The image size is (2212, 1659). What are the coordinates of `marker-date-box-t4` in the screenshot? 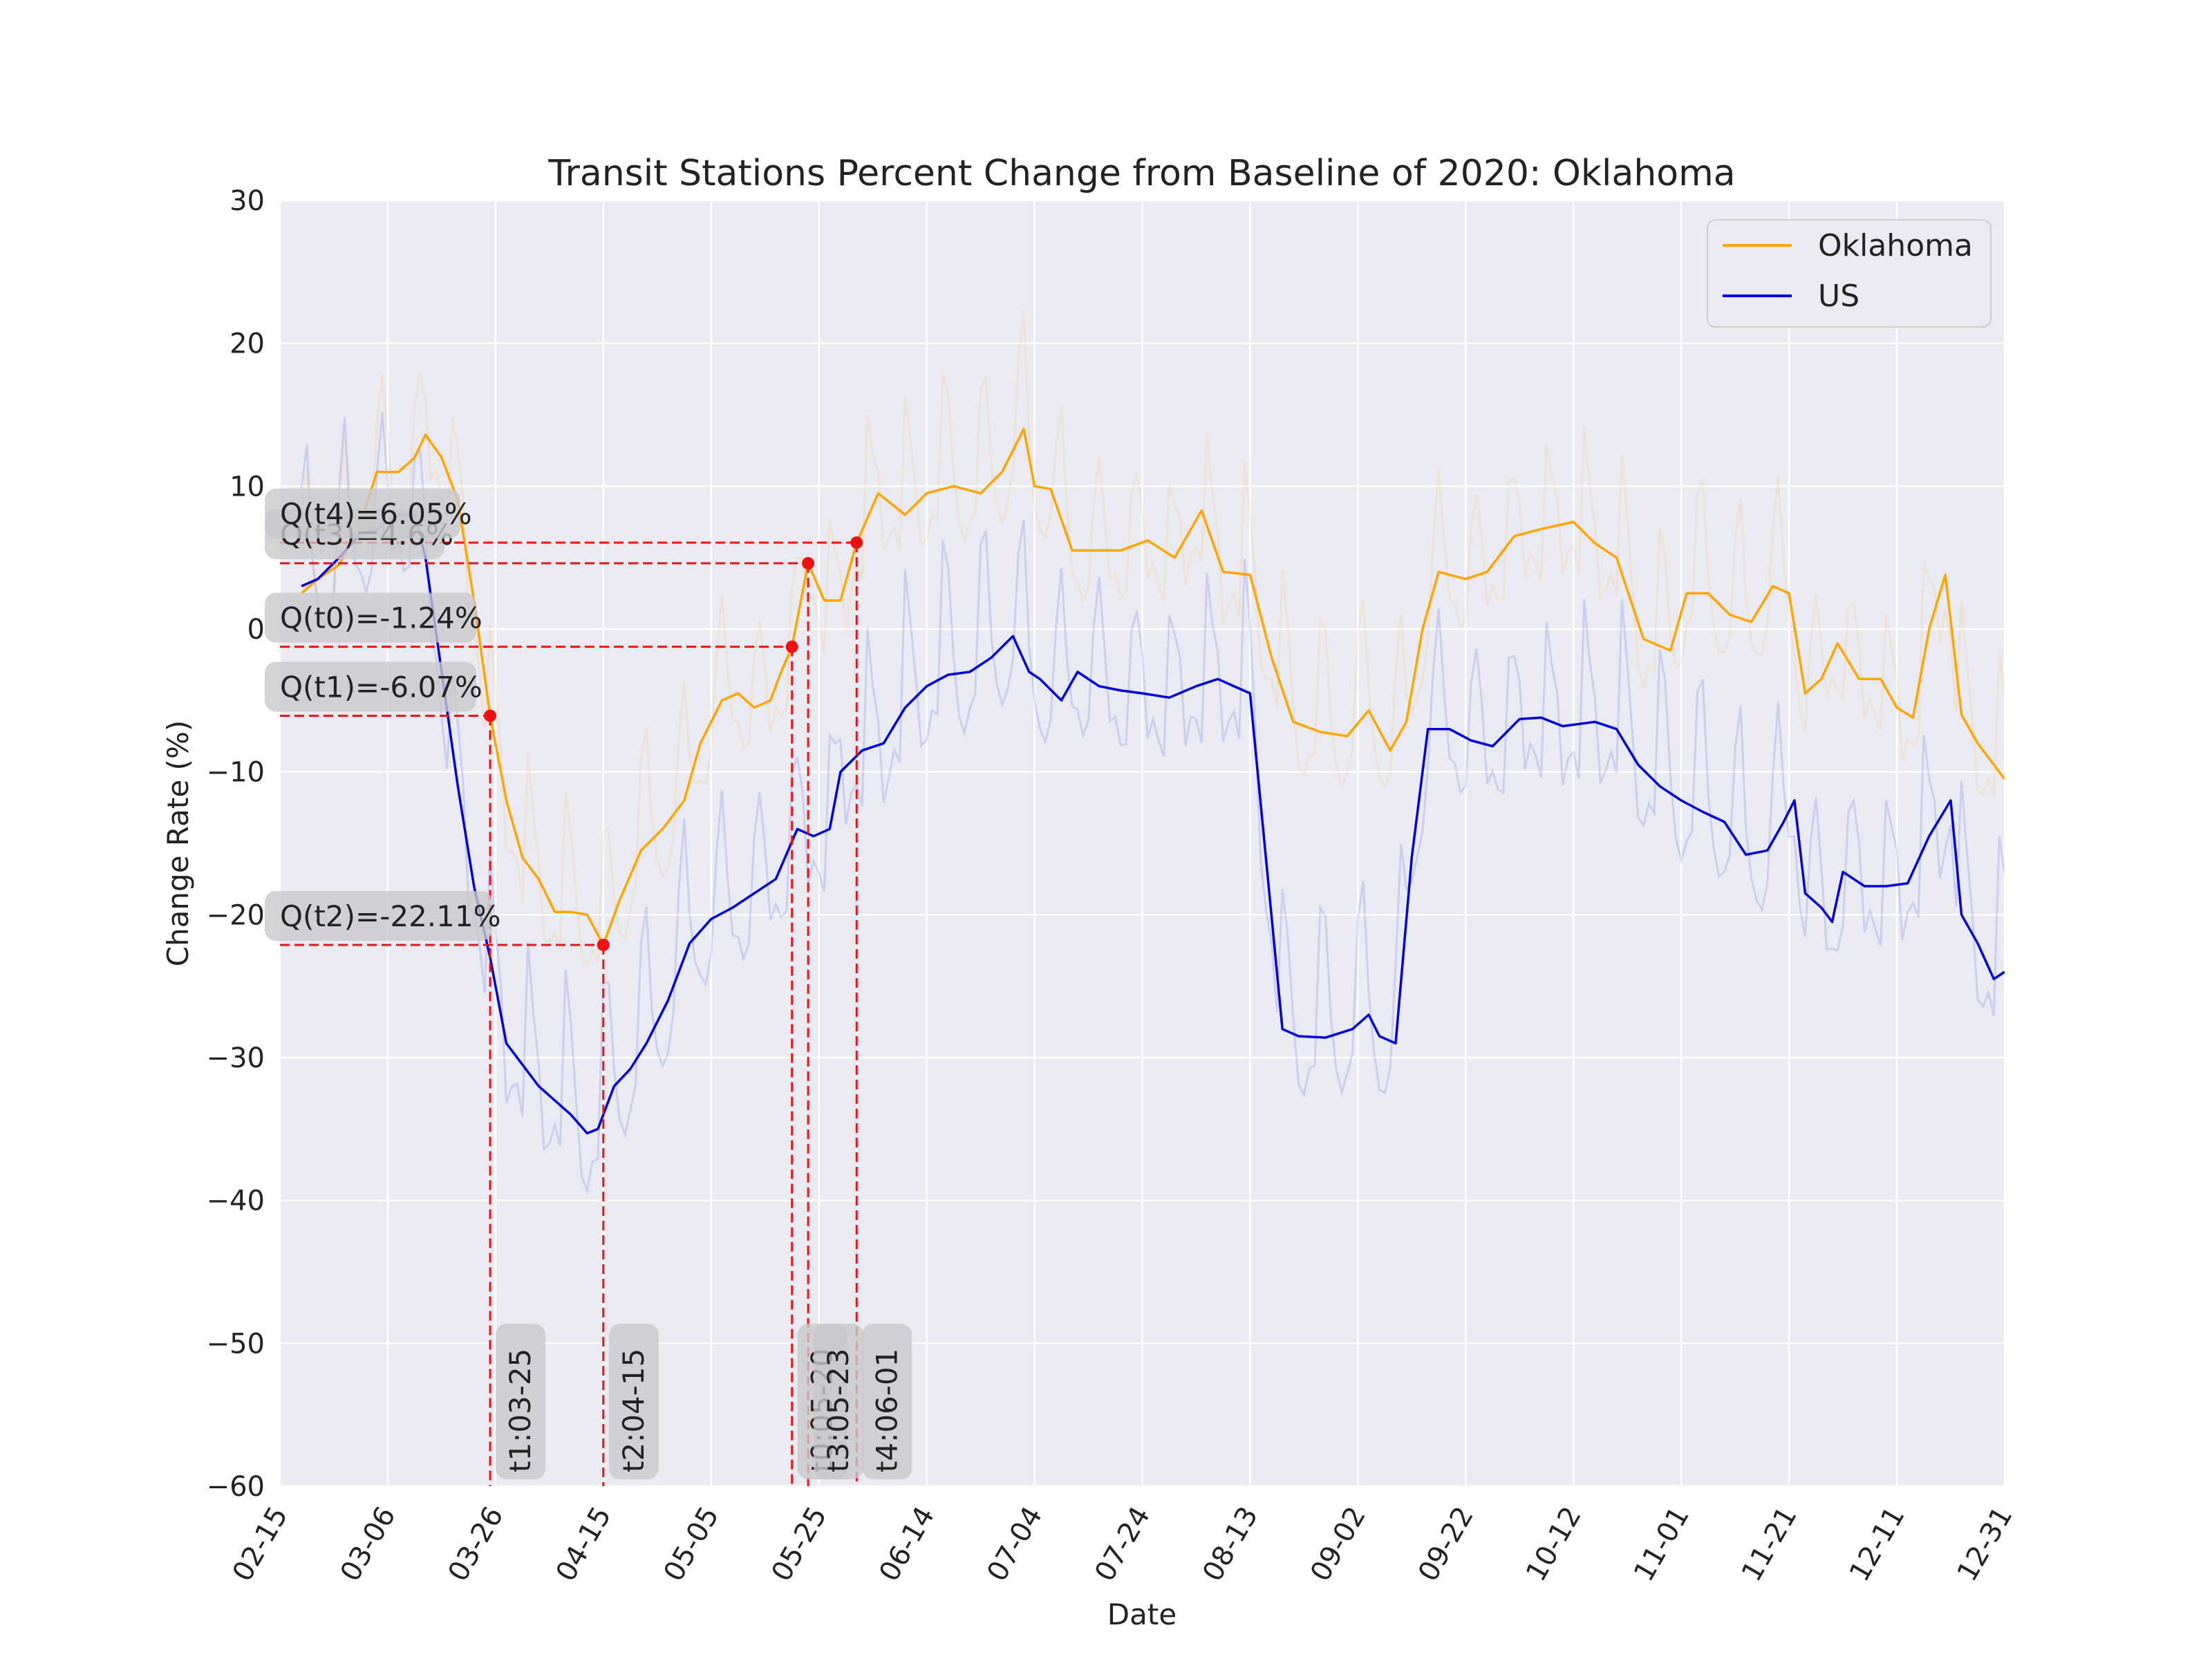 It's located at (887, 1401).